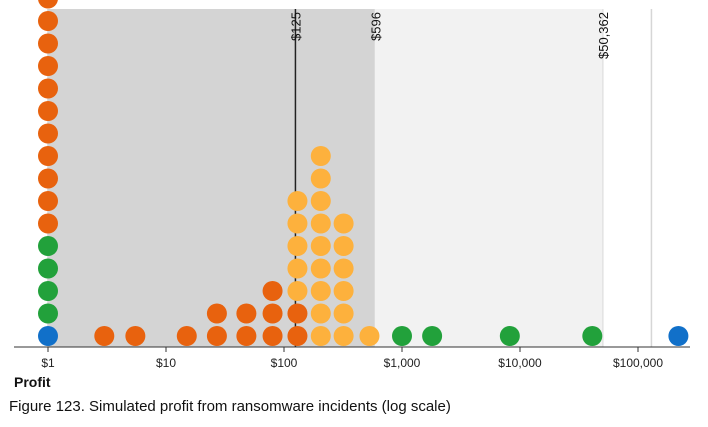  Describe the element at coordinates (166, 363) in the screenshot. I see `x-tick-label: $10` at that location.